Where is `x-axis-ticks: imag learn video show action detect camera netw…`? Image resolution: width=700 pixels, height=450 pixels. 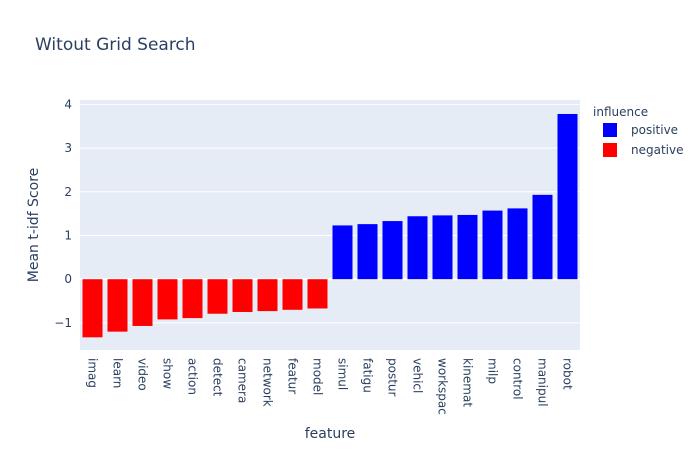 x-axis-ticks: imag learn video show action detect camera netw… is located at coordinates (330, 386).